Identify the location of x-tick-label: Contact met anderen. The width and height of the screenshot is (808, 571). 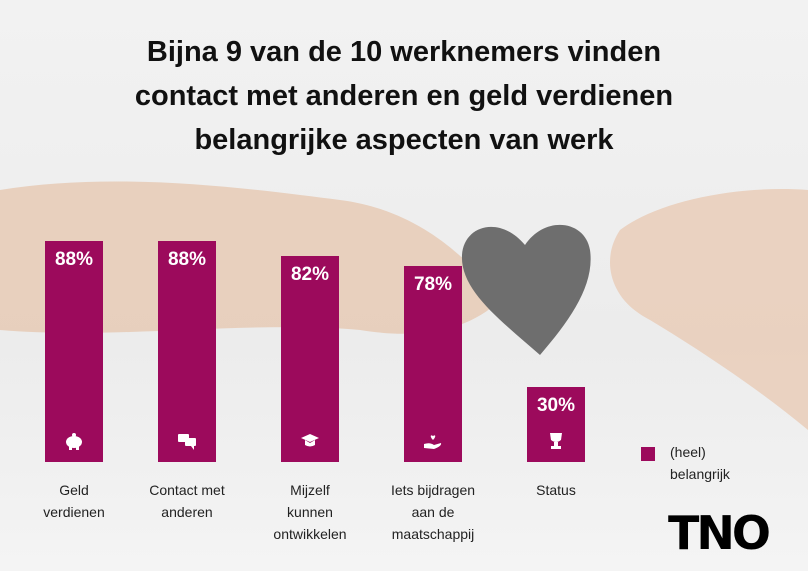
(187, 501).